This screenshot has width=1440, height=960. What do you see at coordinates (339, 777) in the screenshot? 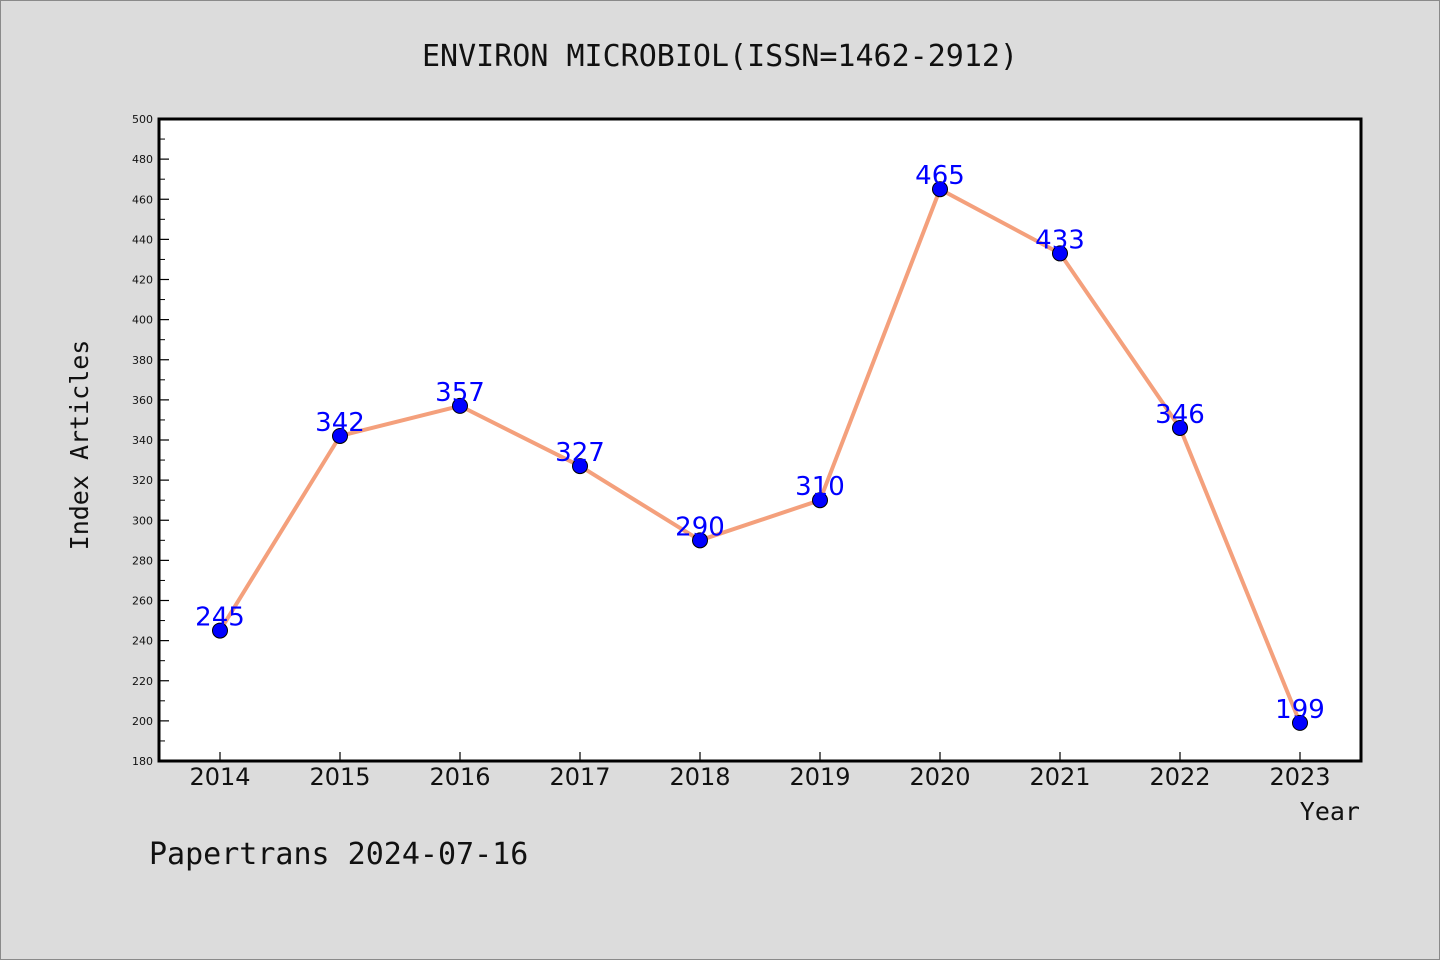
I see `x-tick-label: 2015` at bounding box center [339, 777].